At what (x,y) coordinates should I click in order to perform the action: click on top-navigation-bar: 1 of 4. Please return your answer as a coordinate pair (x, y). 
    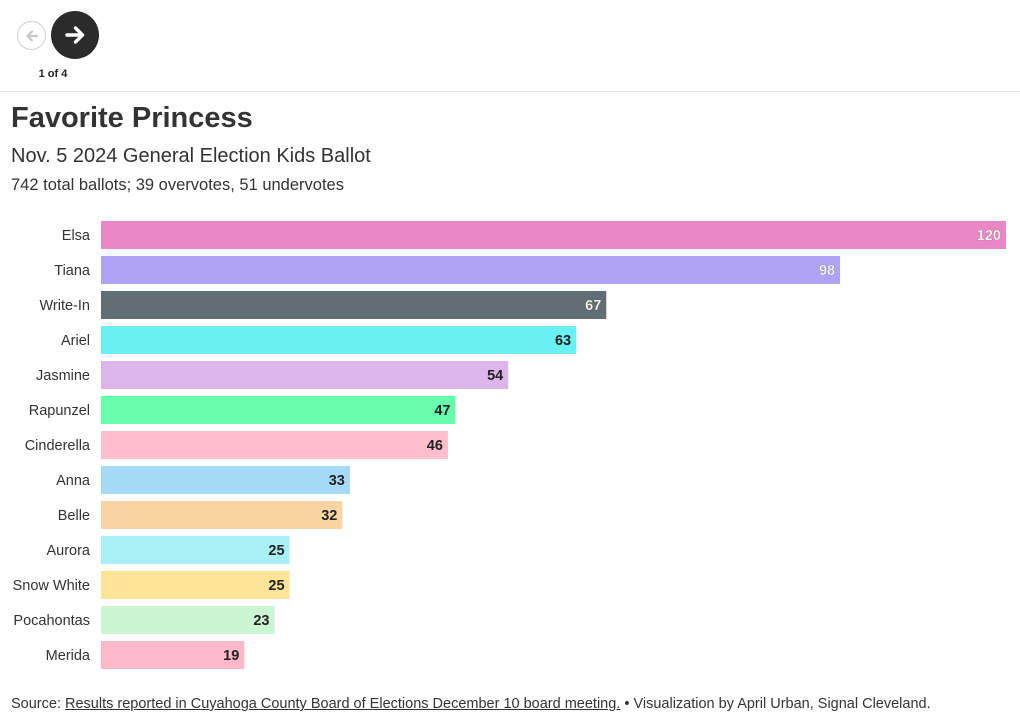
    Looking at the image, I should click on (510, 46).